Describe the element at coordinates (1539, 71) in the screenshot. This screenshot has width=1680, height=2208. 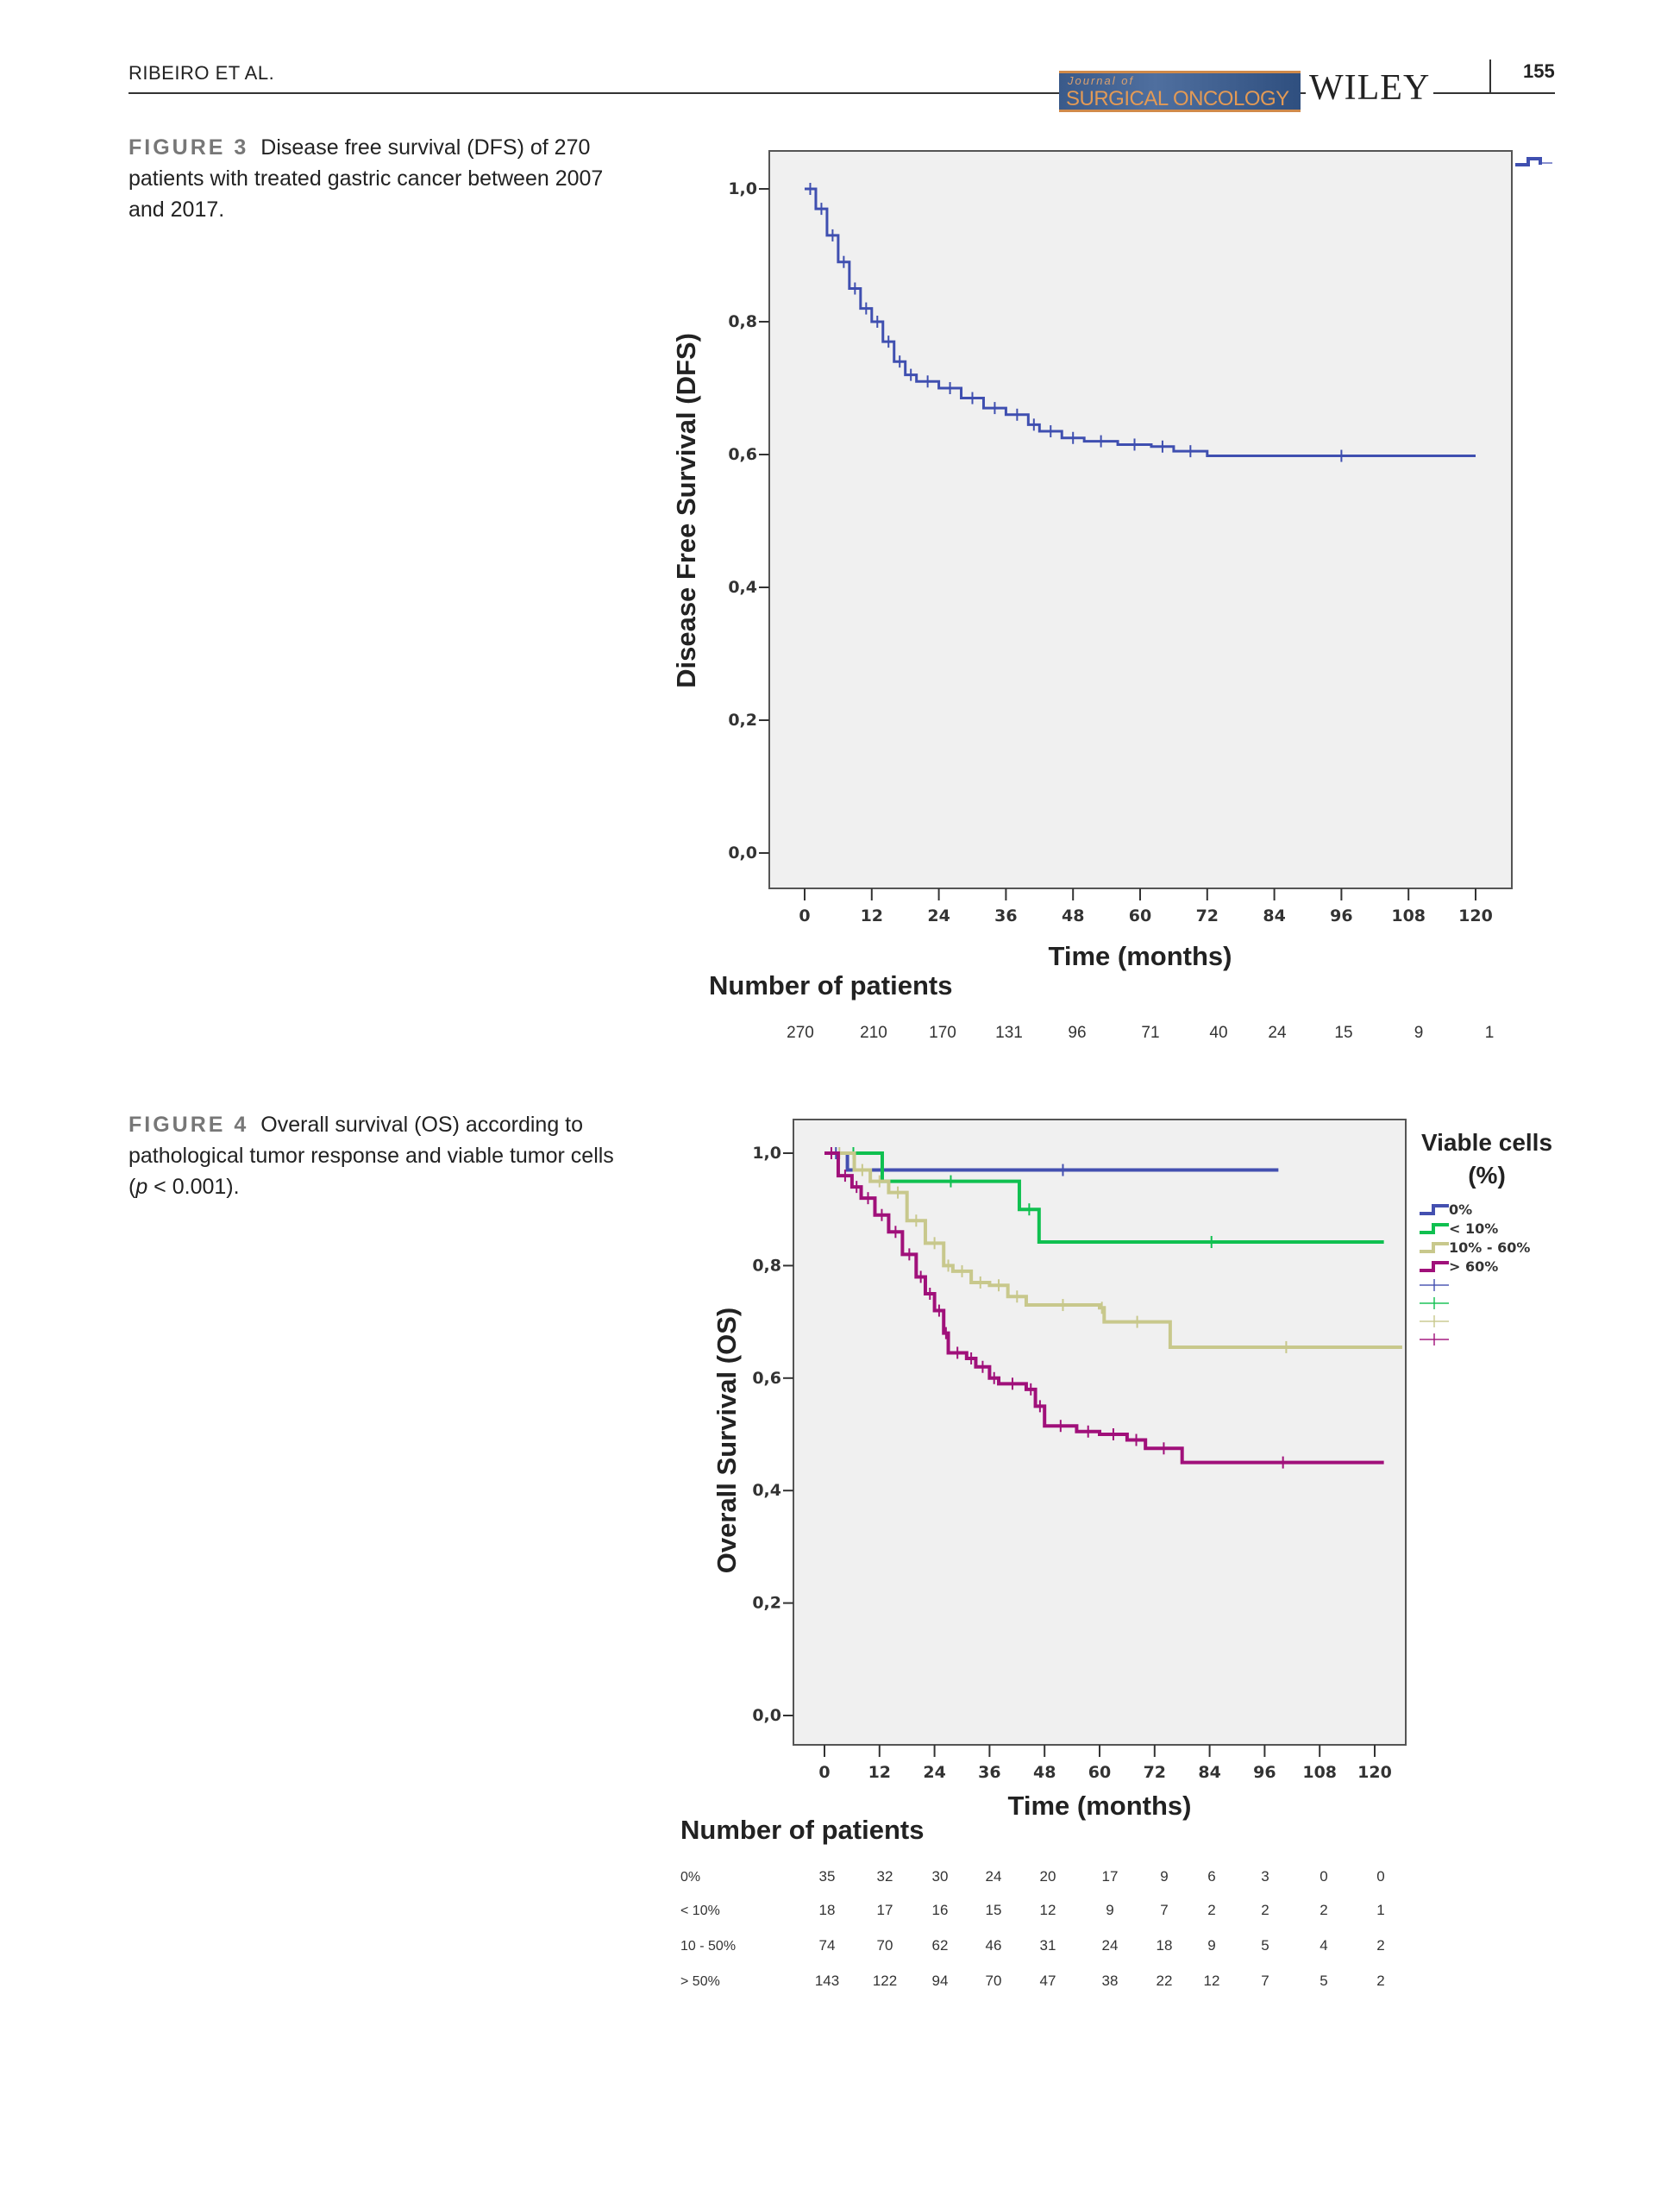
I see `page-number: 155` at that location.